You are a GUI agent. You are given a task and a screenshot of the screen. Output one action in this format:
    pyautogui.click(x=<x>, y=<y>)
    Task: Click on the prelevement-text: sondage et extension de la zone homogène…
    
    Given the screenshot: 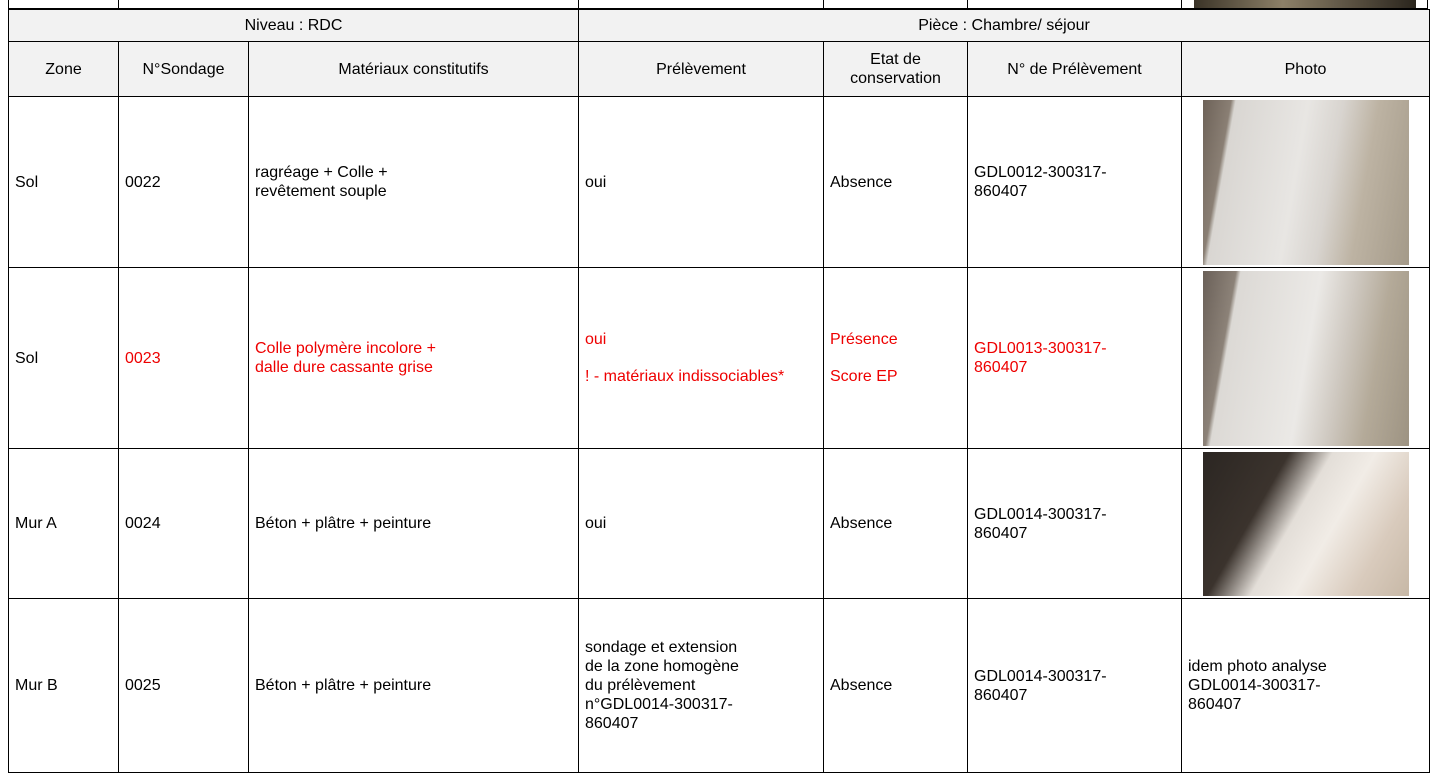 What is the action you would take?
    pyautogui.click(x=665, y=685)
    